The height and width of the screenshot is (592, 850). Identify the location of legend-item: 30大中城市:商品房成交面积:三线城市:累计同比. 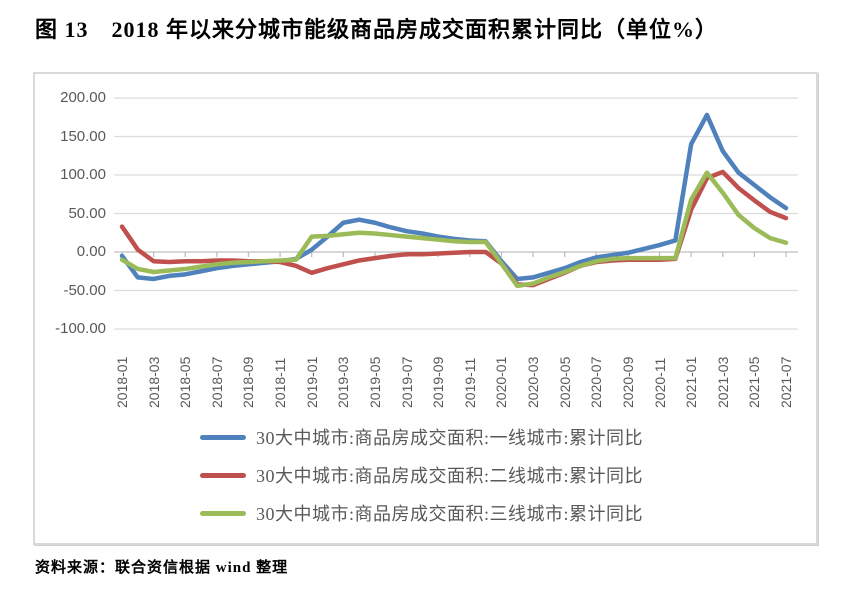
(421, 513).